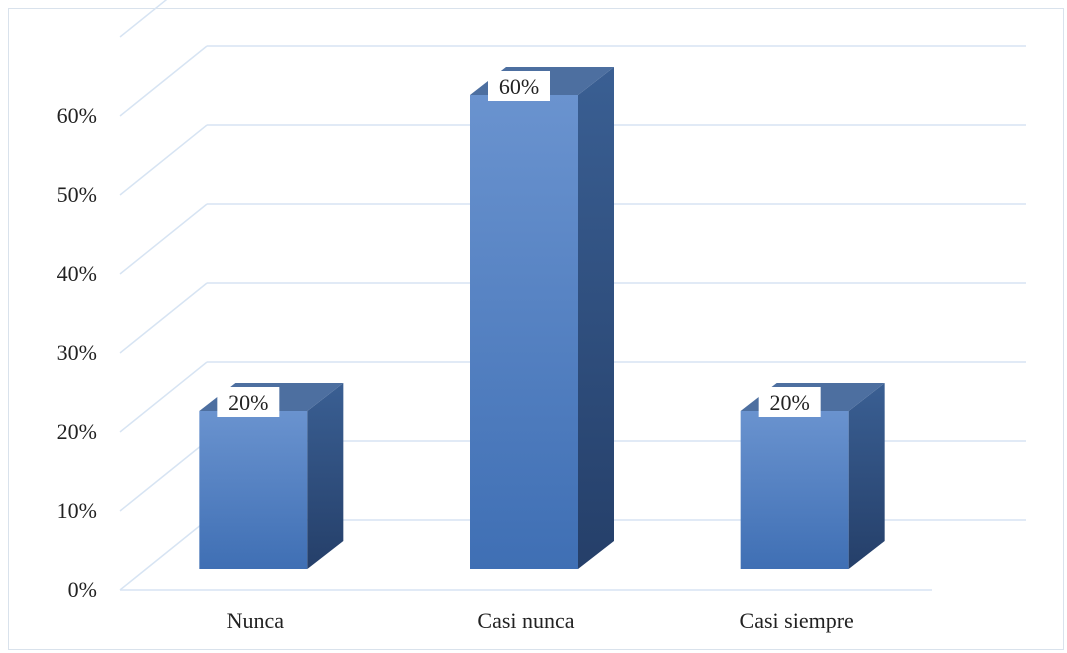  Describe the element at coordinates (797, 620) in the screenshot. I see `x-category-label: Casi siempre` at that location.